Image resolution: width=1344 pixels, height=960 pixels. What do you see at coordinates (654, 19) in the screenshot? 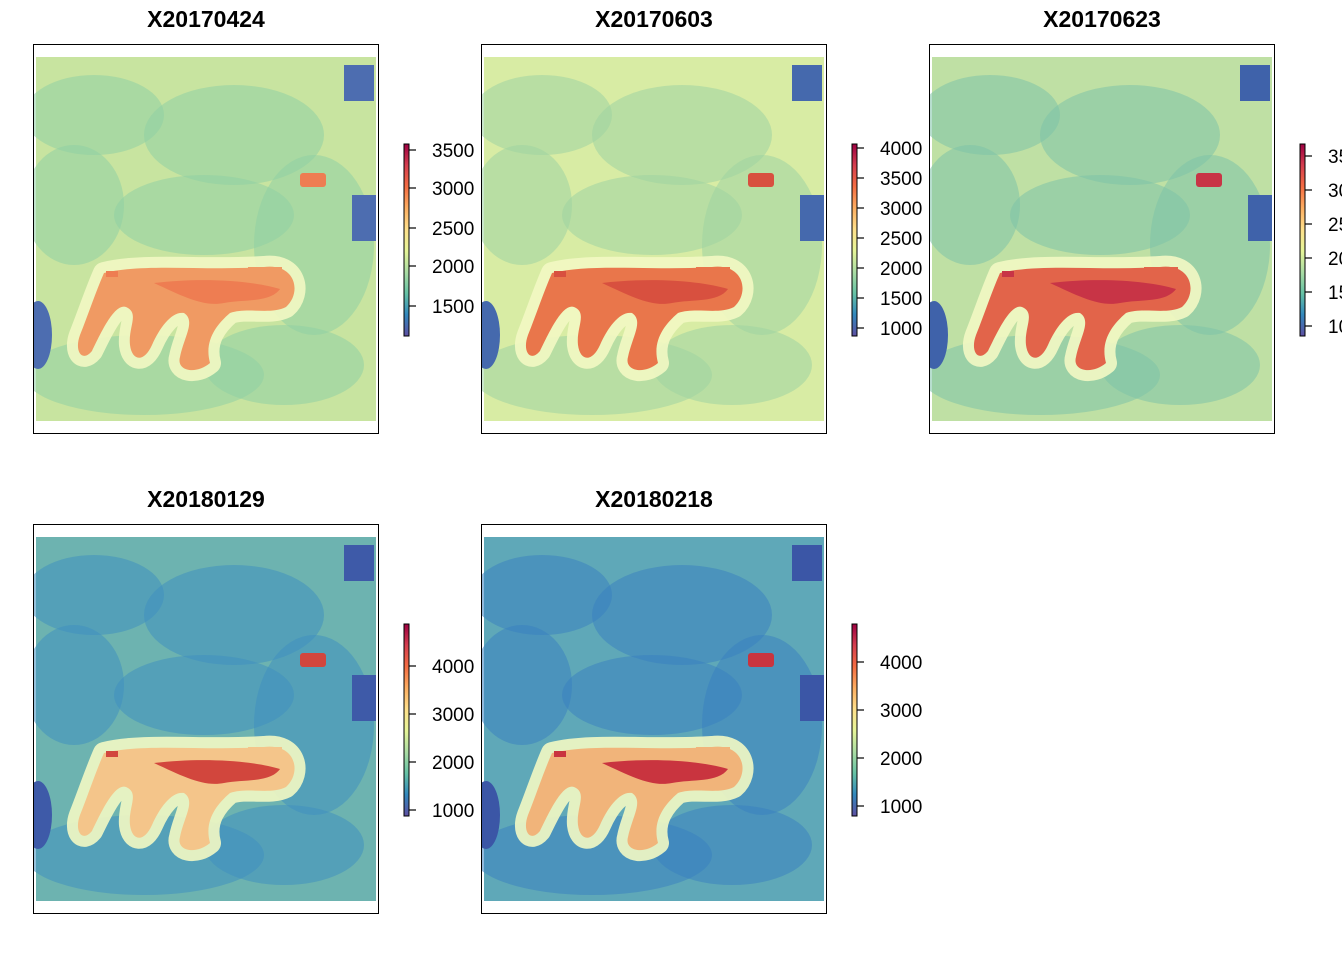
I see `panel-title-2: X20170603` at bounding box center [654, 19].